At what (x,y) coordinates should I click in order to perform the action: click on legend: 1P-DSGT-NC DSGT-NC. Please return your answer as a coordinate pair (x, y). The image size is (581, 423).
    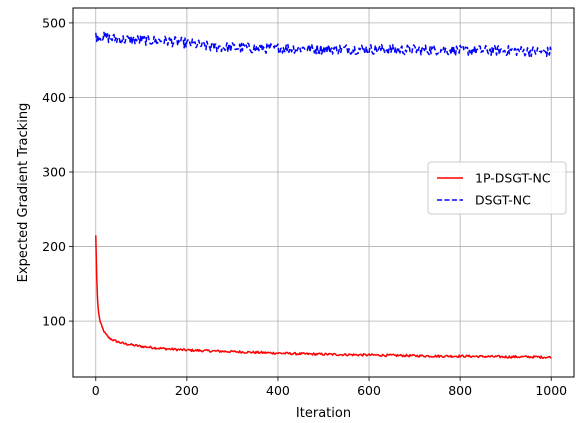
    Looking at the image, I should click on (497, 188).